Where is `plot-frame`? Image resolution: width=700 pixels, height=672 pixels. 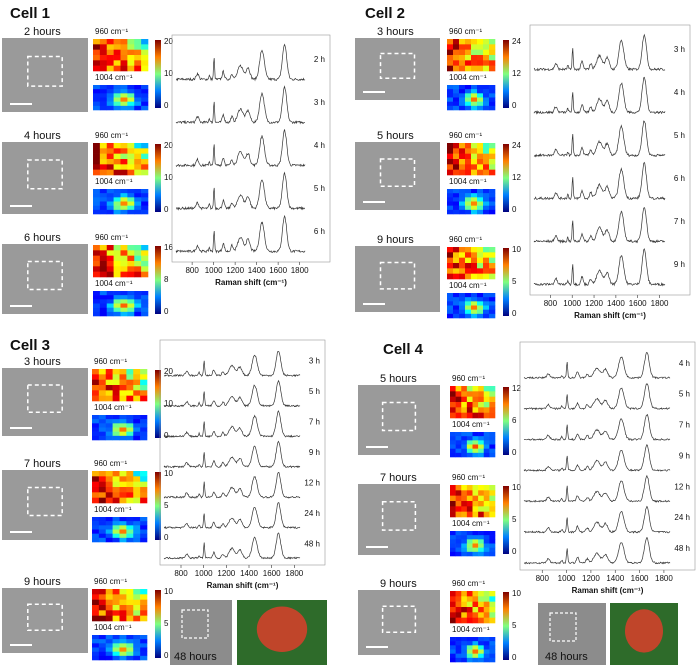 plot-frame is located at coordinates (607, 456).